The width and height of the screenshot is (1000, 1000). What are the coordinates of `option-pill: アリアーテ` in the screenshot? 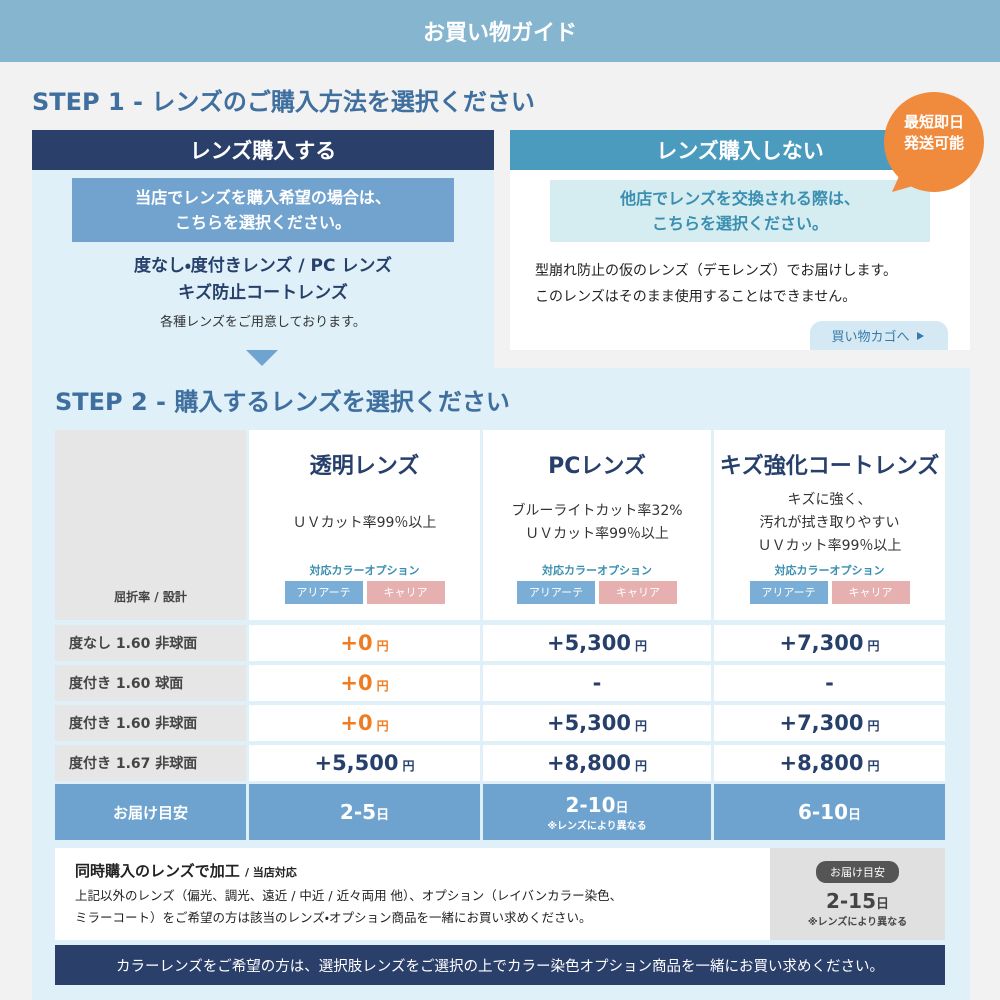 It's located at (323, 592).